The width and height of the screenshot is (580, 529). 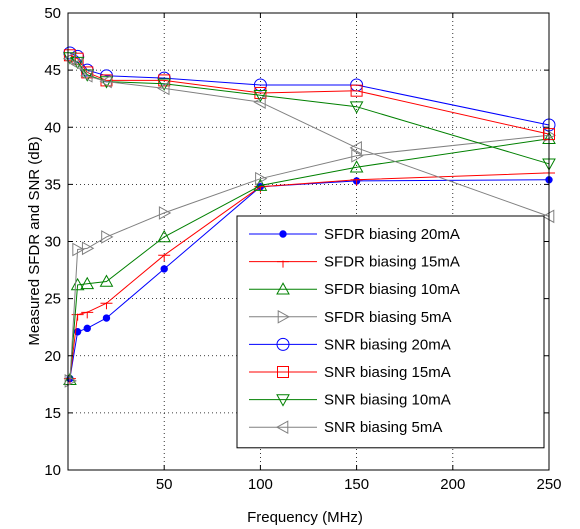 What do you see at coordinates (392, 234) in the screenshot?
I see `legend-label: SFDR biasing 20mA` at bounding box center [392, 234].